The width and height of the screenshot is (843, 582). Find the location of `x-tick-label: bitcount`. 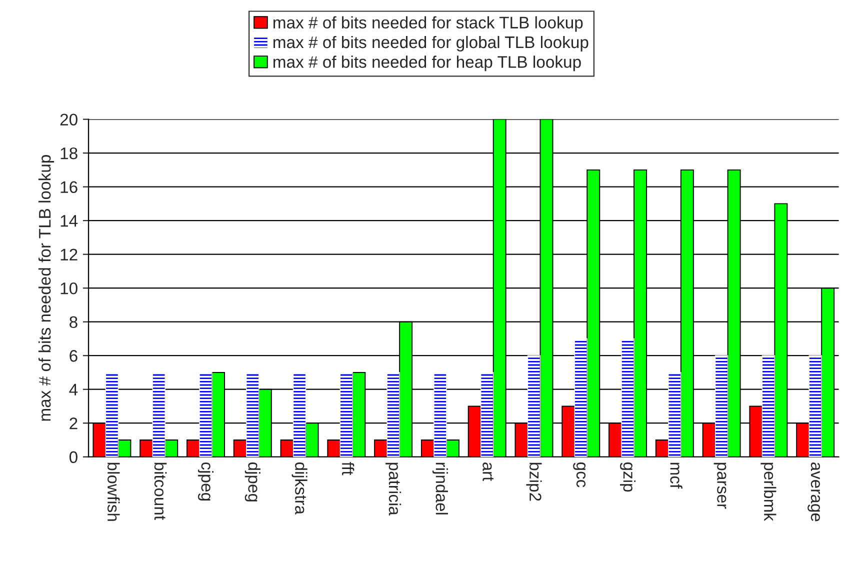

x-tick-label: bitcount is located at coordinates (160, 491).